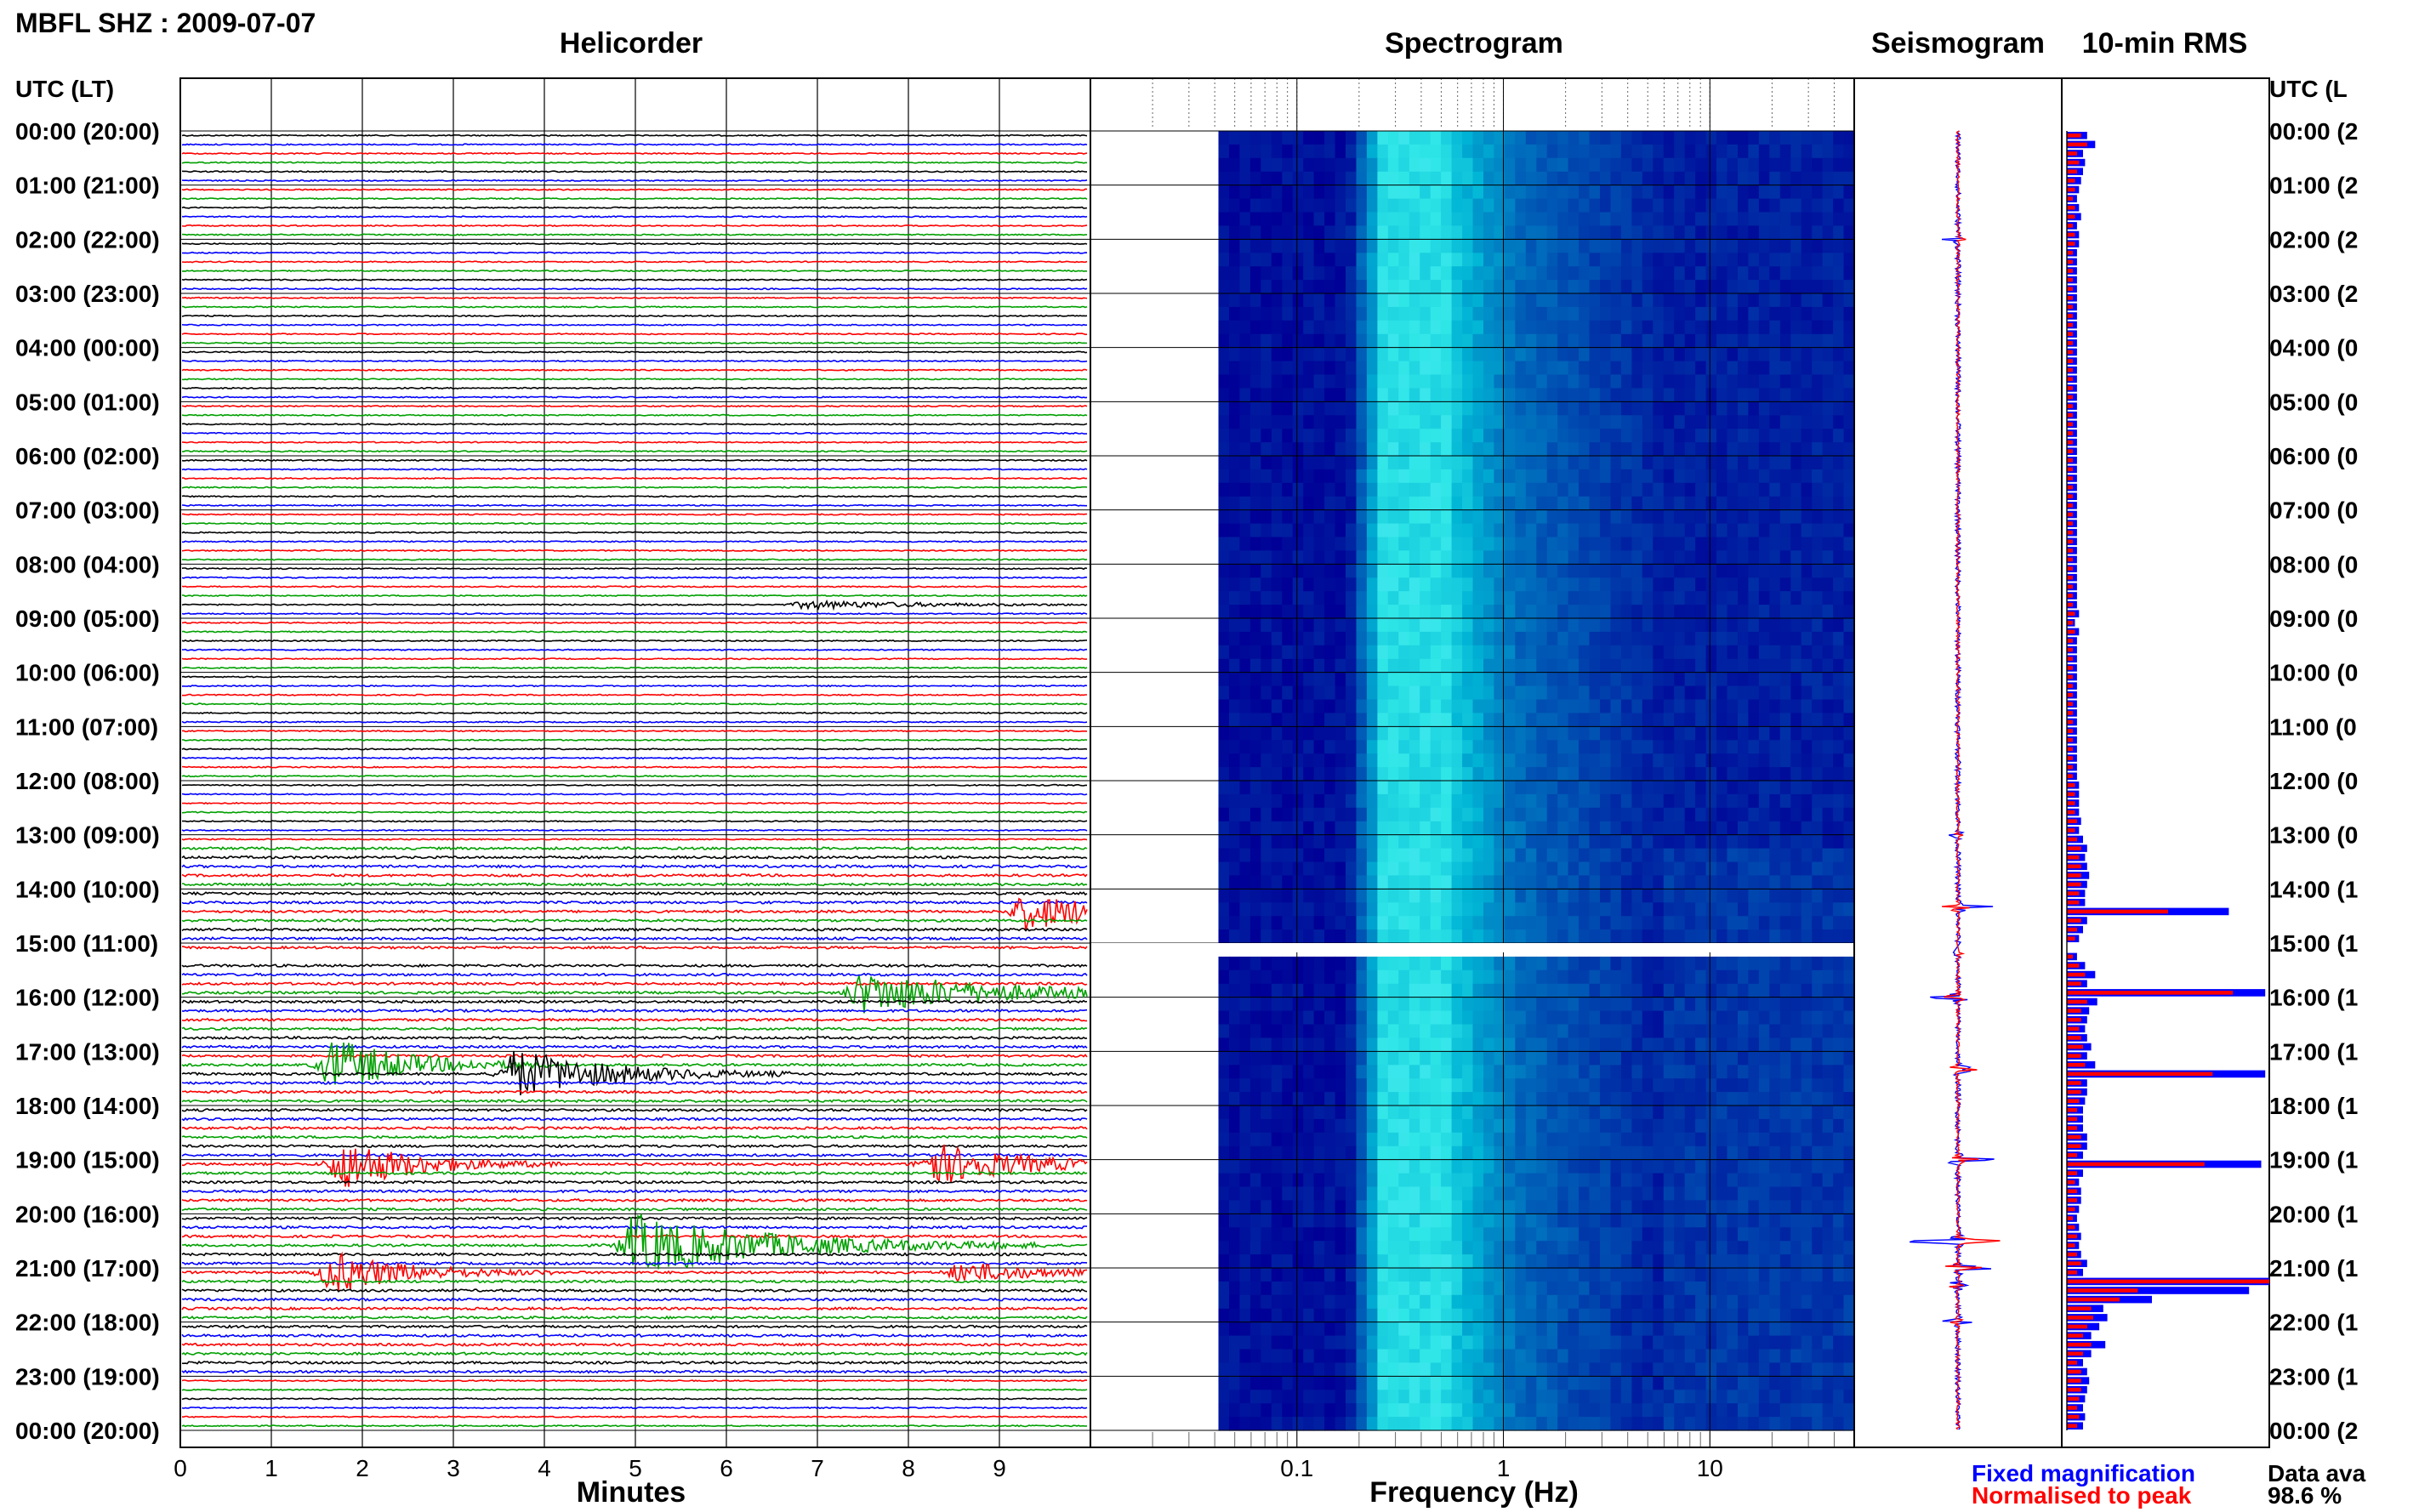 This screenshot has width=2419, height=1512. What do you see at coordinates (634, 569) in the screenshot?
I see `helicorder-trace` at bounding box center [634, 569].